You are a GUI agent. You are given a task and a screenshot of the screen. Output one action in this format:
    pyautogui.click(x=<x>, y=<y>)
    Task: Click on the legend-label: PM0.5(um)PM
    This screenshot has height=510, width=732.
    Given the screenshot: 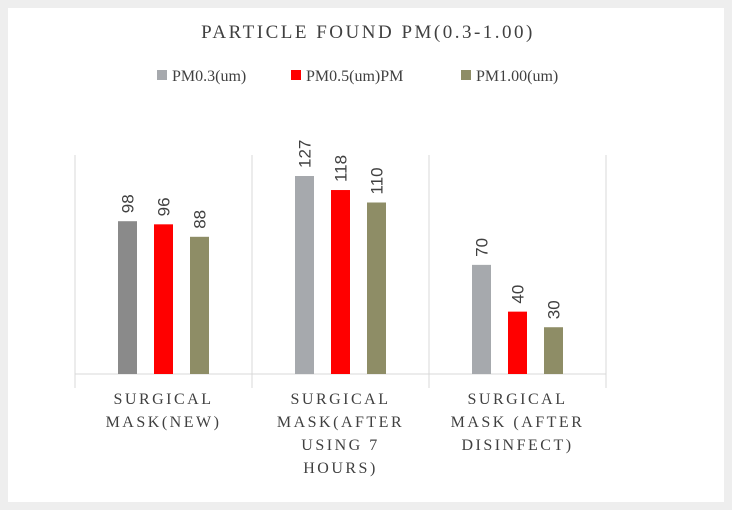 What is the action you would take?
    pyautogui.click(x=354, y=76)
    